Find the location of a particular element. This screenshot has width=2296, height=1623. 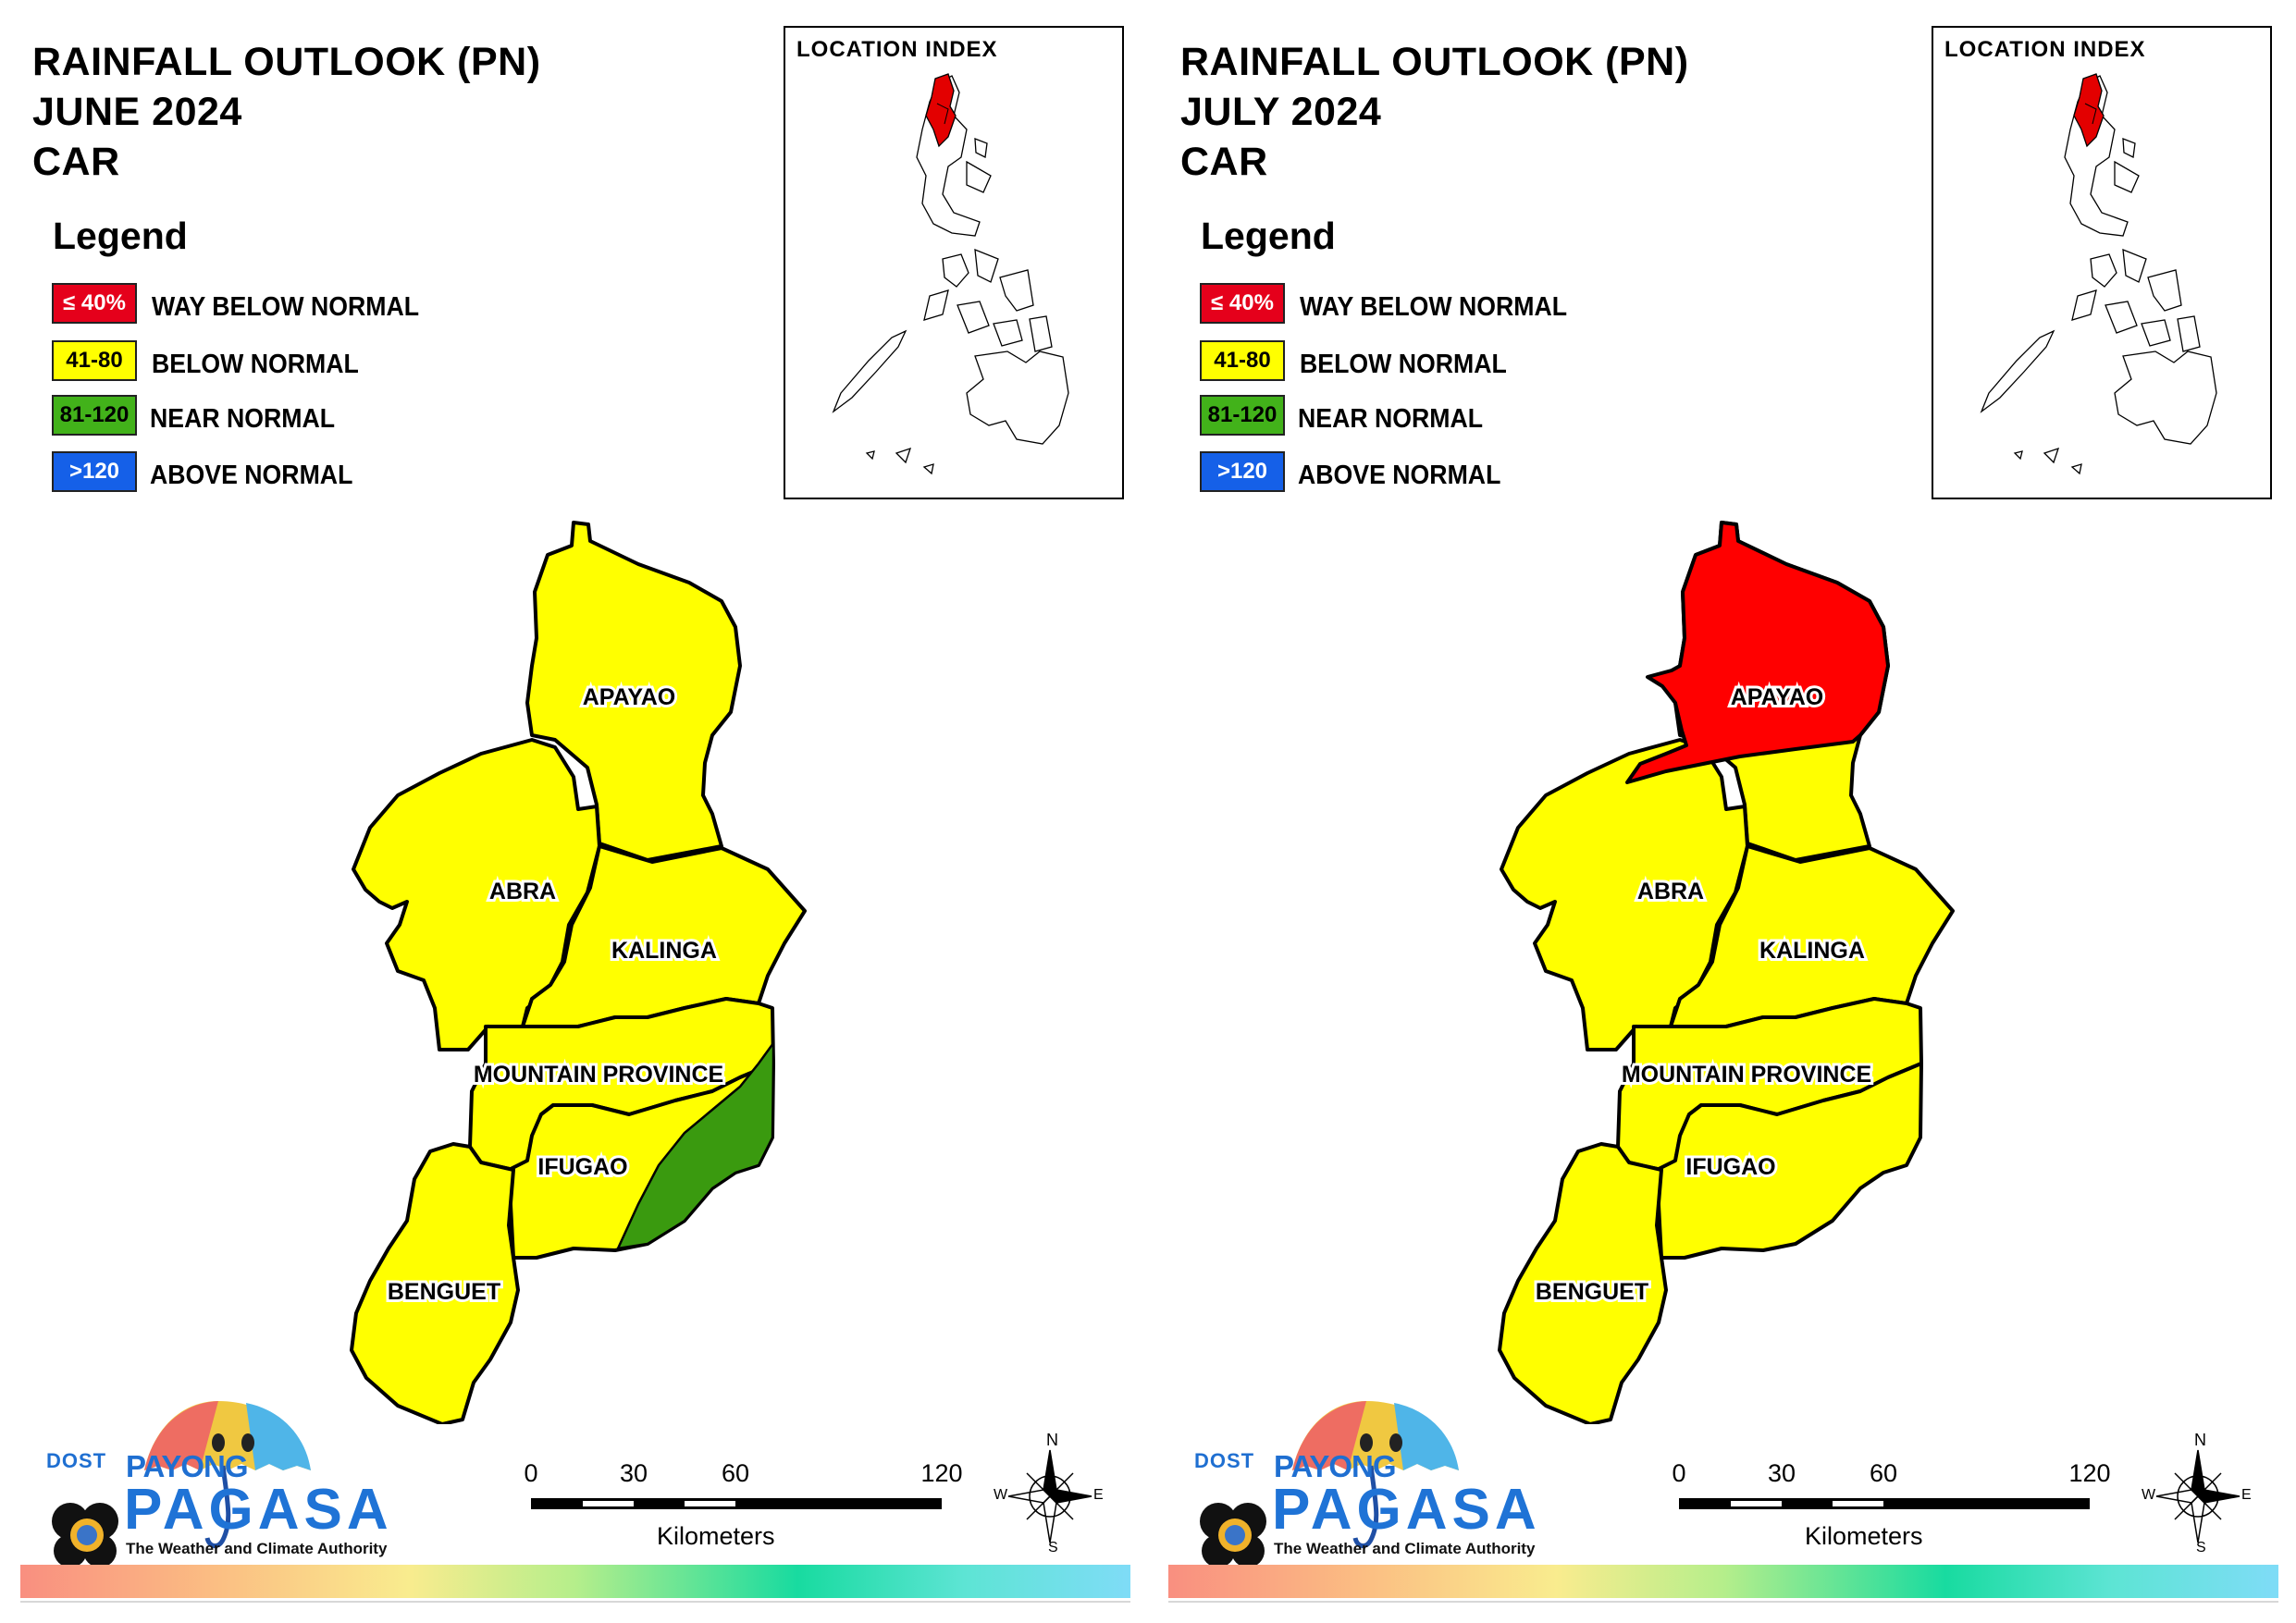

map-title: RAINFALL OUTLOOK (PN) JUNE 2024 CAR is located at coordinates (286, 112).